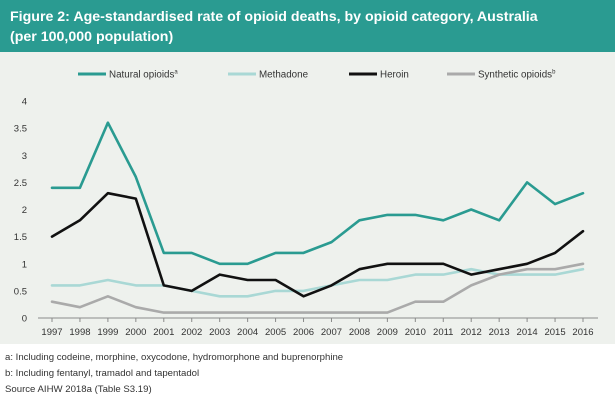 This screenshot has height=401, width=615. I want to click on y-tick-label: 1.5, so click(20, 237).